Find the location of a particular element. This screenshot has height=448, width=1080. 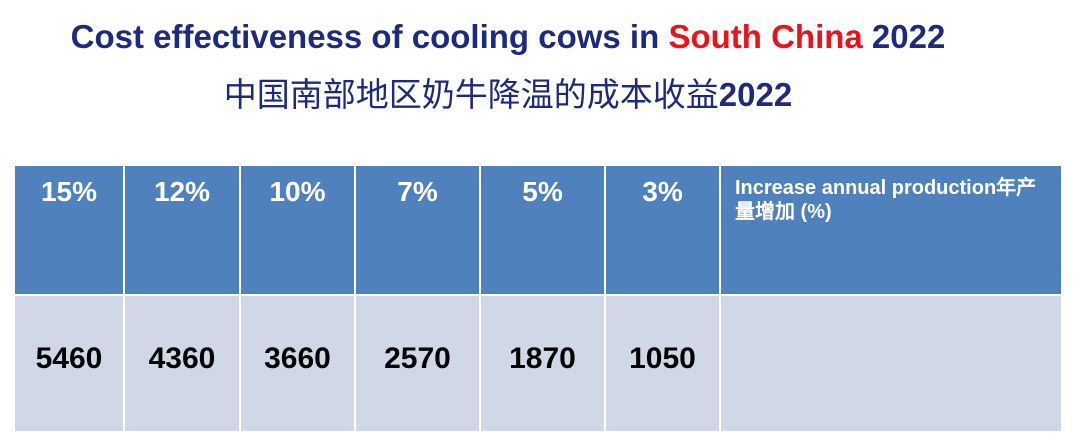

title-year: 2022 is located at coordinates (904, 36).